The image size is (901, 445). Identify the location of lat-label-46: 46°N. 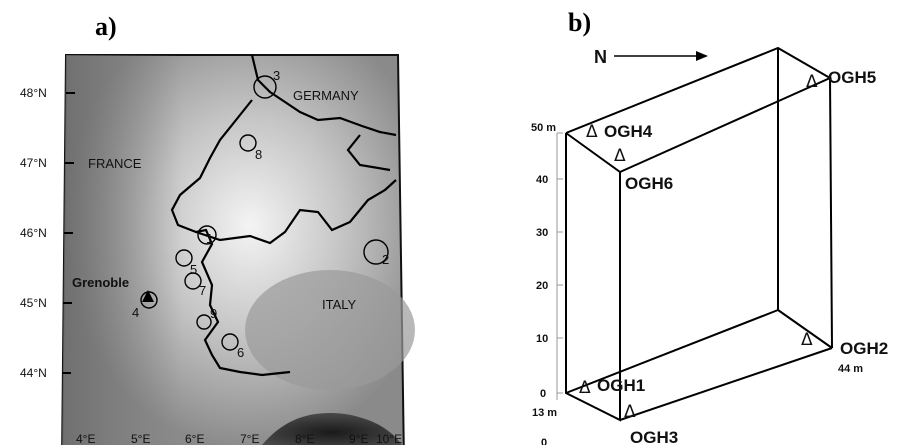
(33, 233).